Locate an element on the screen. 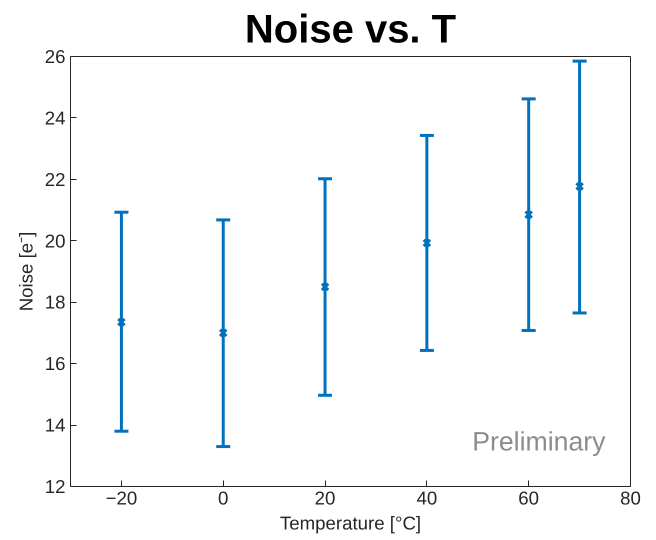  y-tick-label: 18 is located at coordinates (55, 302).